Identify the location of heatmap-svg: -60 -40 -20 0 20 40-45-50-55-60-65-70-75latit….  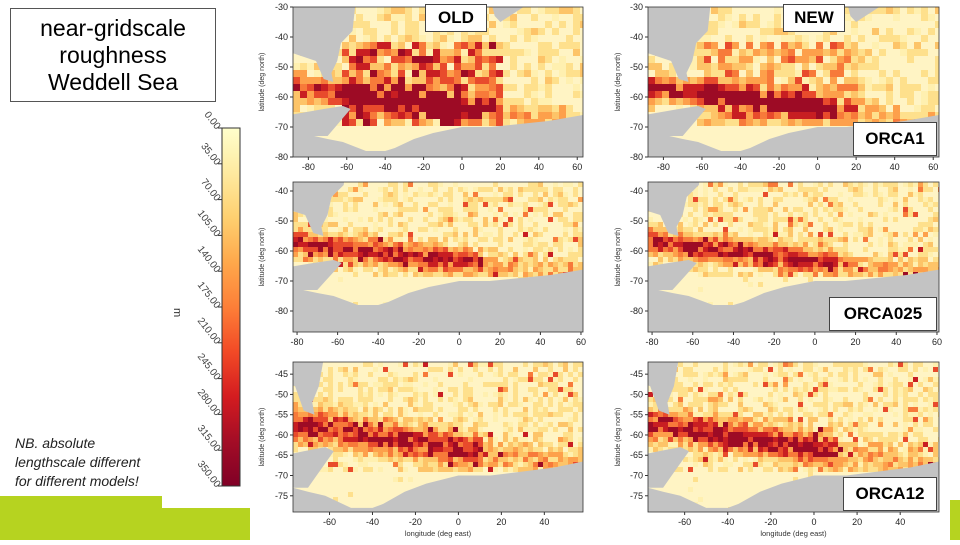
(421, 449).